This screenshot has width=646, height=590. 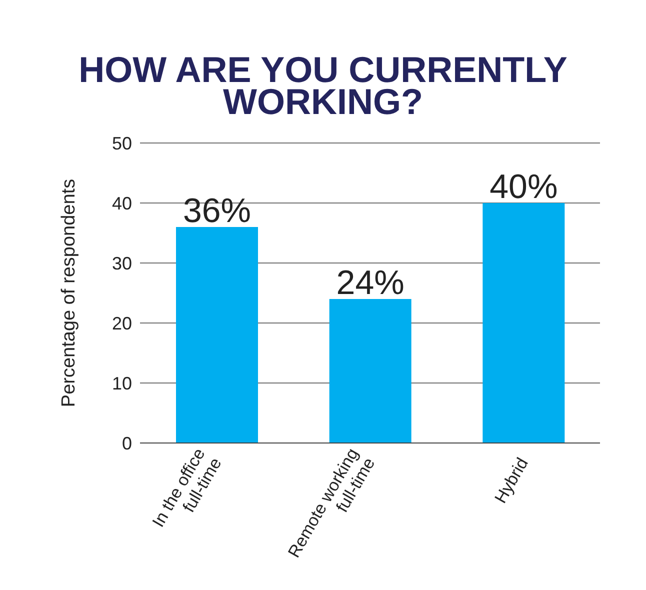 What do you see at coordinates (122, 263) in the screenshot?
I see `y-tick-label: 30` at bounding box center [122, 263].